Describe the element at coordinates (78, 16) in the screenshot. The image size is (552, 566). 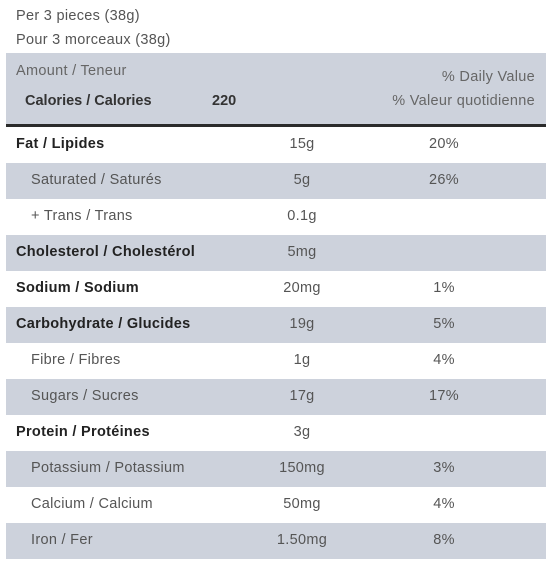
I see `serving-size-en: Per 3 pieces (38g)` at that location.